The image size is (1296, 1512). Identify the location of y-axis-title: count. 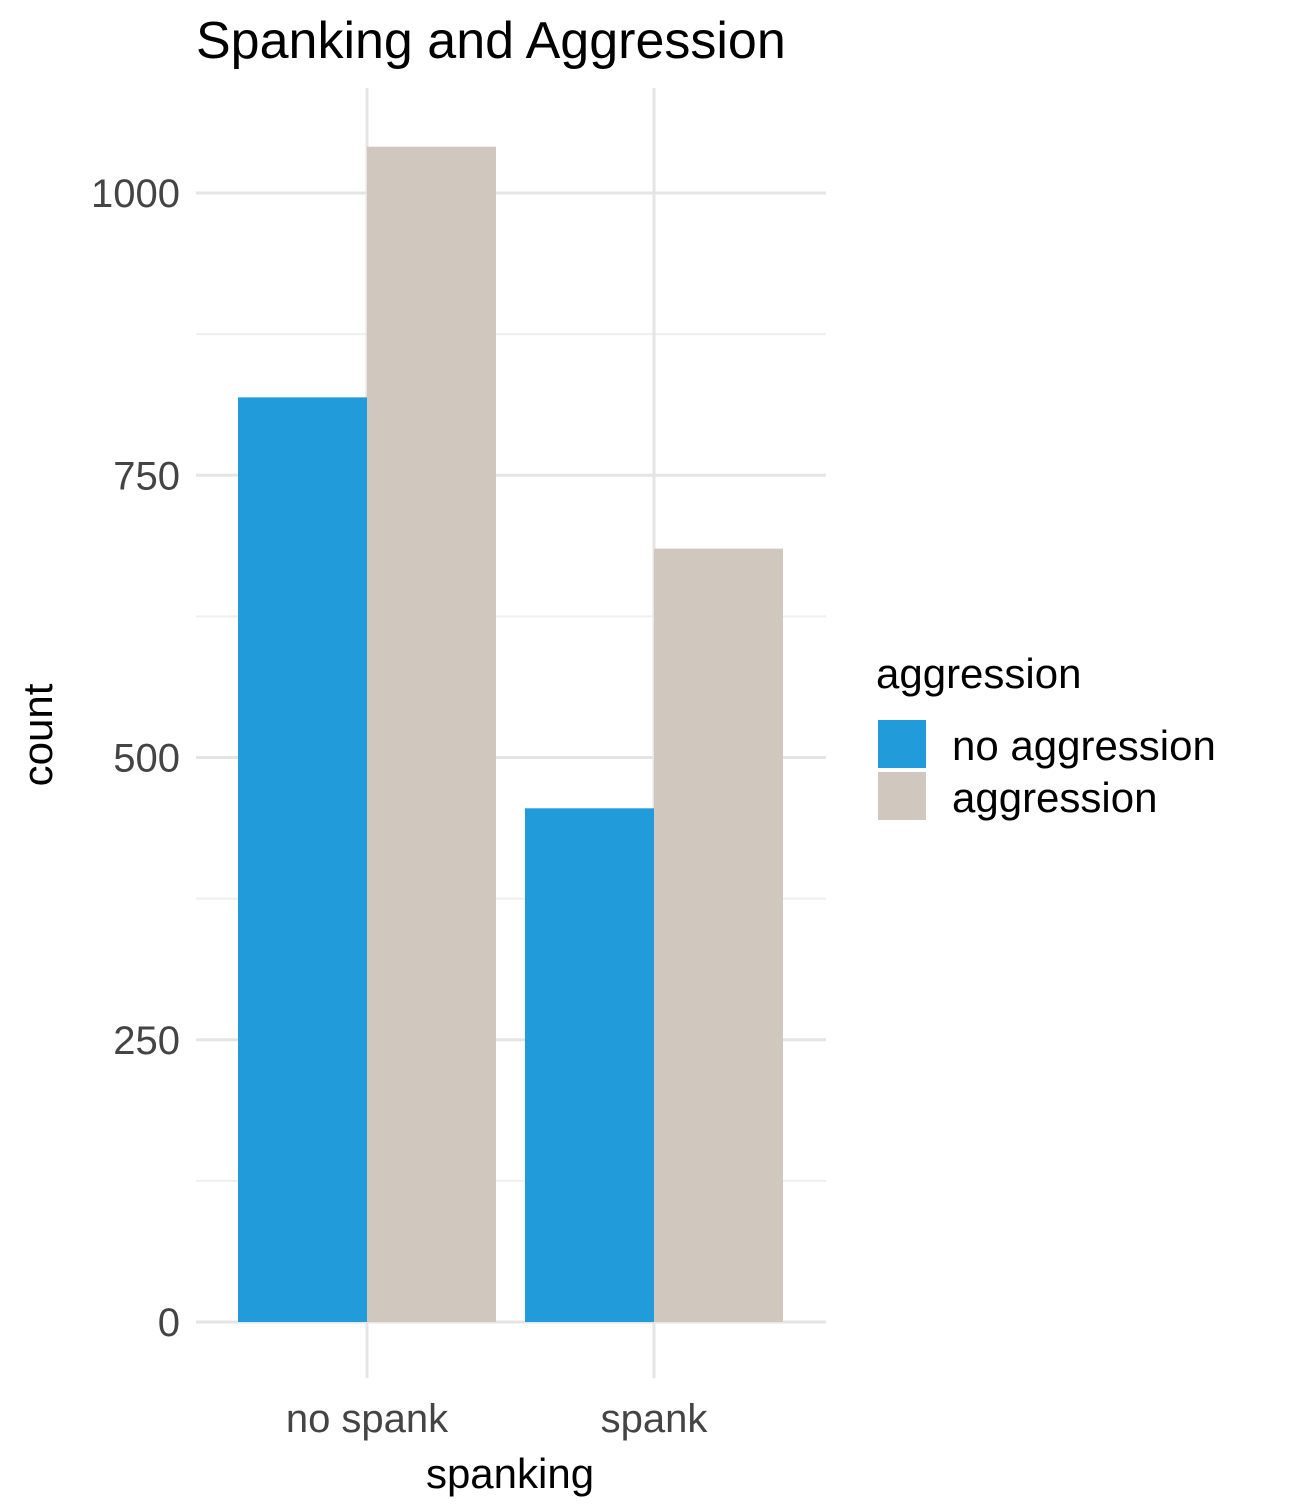
(37, 734).